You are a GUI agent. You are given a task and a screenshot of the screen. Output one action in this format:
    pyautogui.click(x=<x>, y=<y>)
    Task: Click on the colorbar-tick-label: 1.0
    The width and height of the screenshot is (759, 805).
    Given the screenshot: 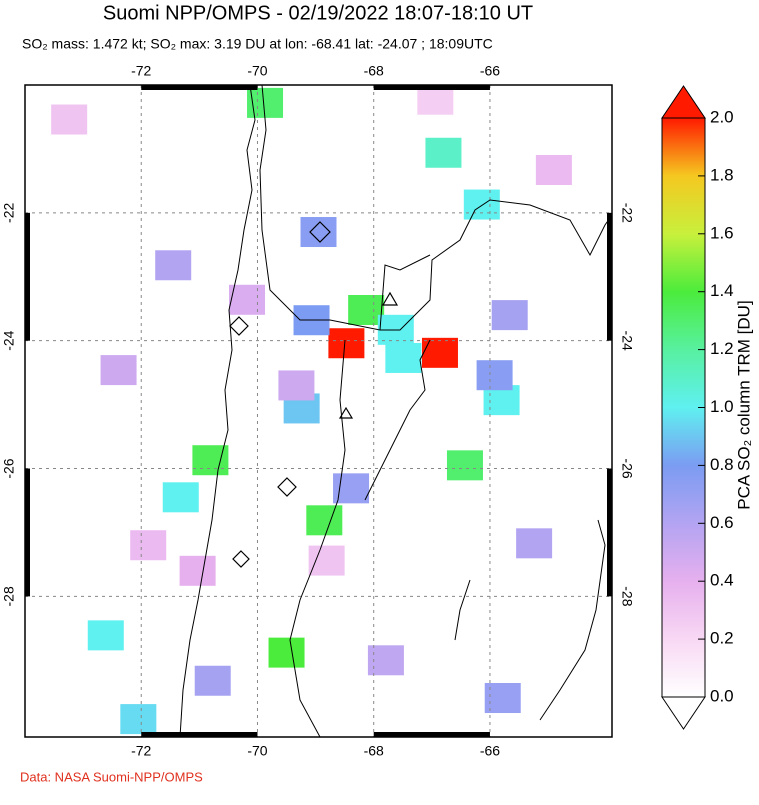 What is the action you would take?
    pyautogui.click(x=722, y=406)
    